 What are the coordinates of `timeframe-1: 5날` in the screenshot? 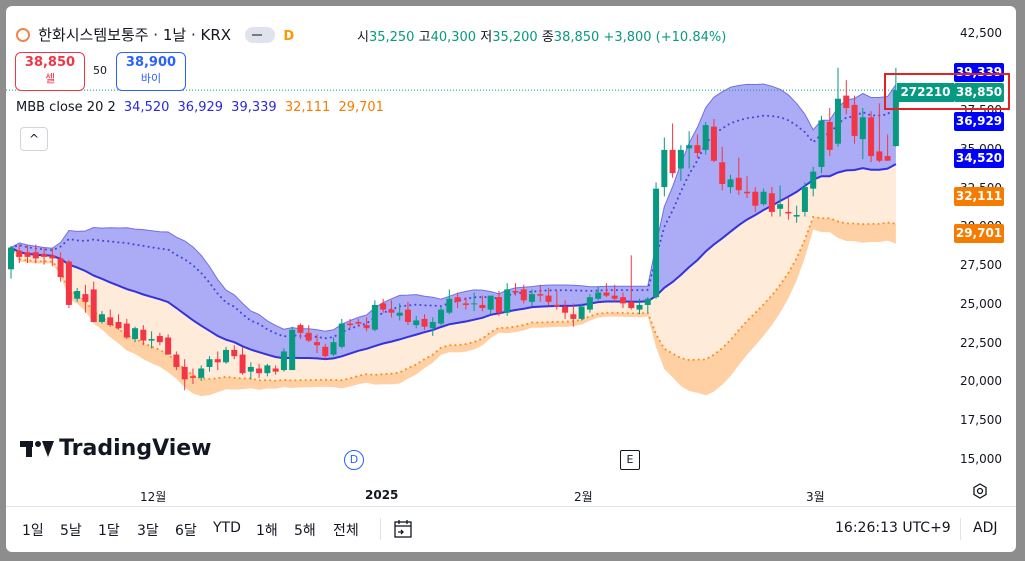 It's located at (71, 531).